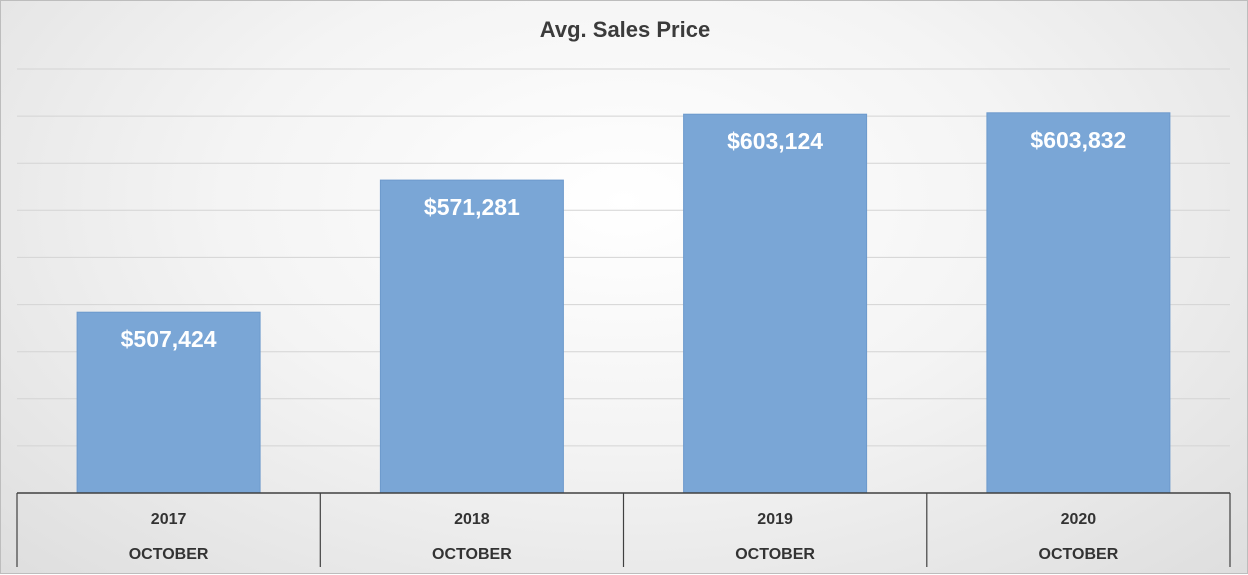 This screenshot has width=1248, height=575. What do you see at coordinates (169, 519) in the screenshot?
I see `tick-label-year: 2017` at bounding box center [169, 519].